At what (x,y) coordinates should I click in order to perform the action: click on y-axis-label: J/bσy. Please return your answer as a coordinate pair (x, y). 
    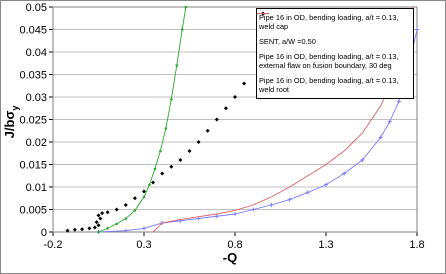
    Looking at the image, I should click on (11, 122).